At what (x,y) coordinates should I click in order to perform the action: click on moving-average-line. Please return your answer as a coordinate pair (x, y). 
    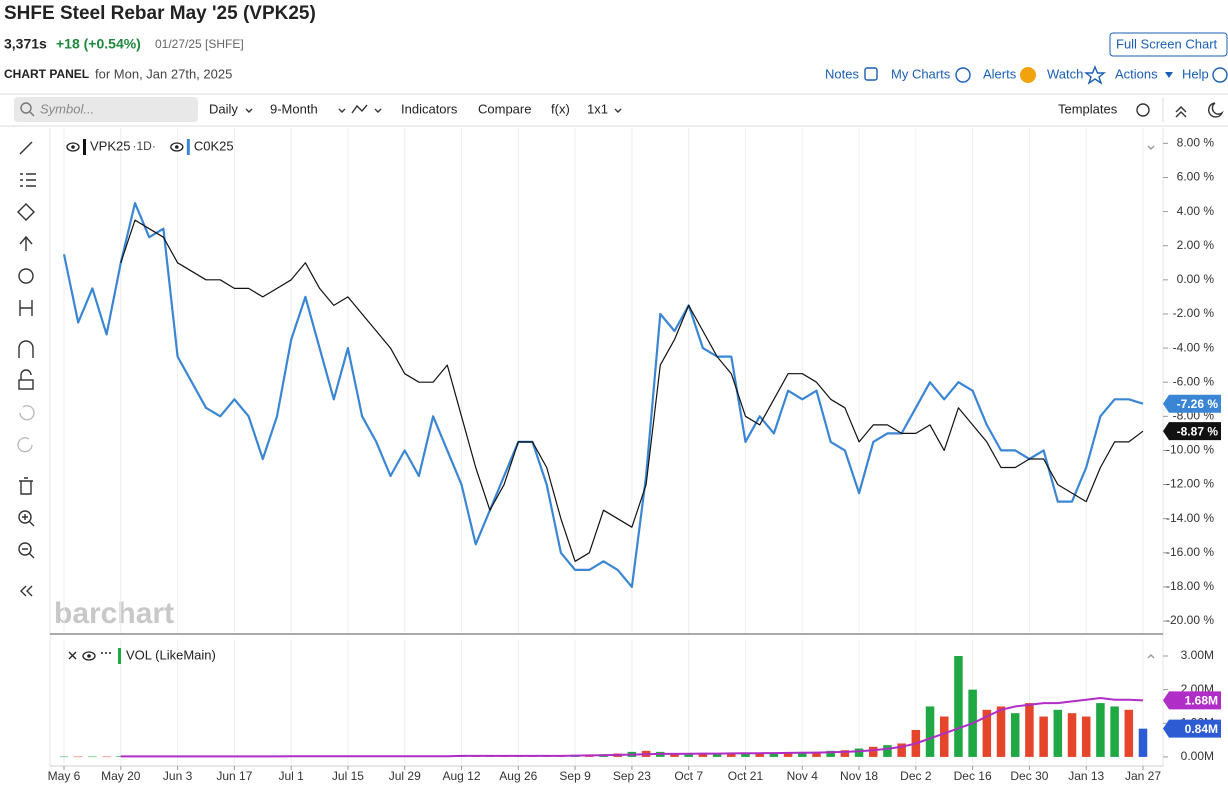
    Looking at the image, I should click on (632, 727).